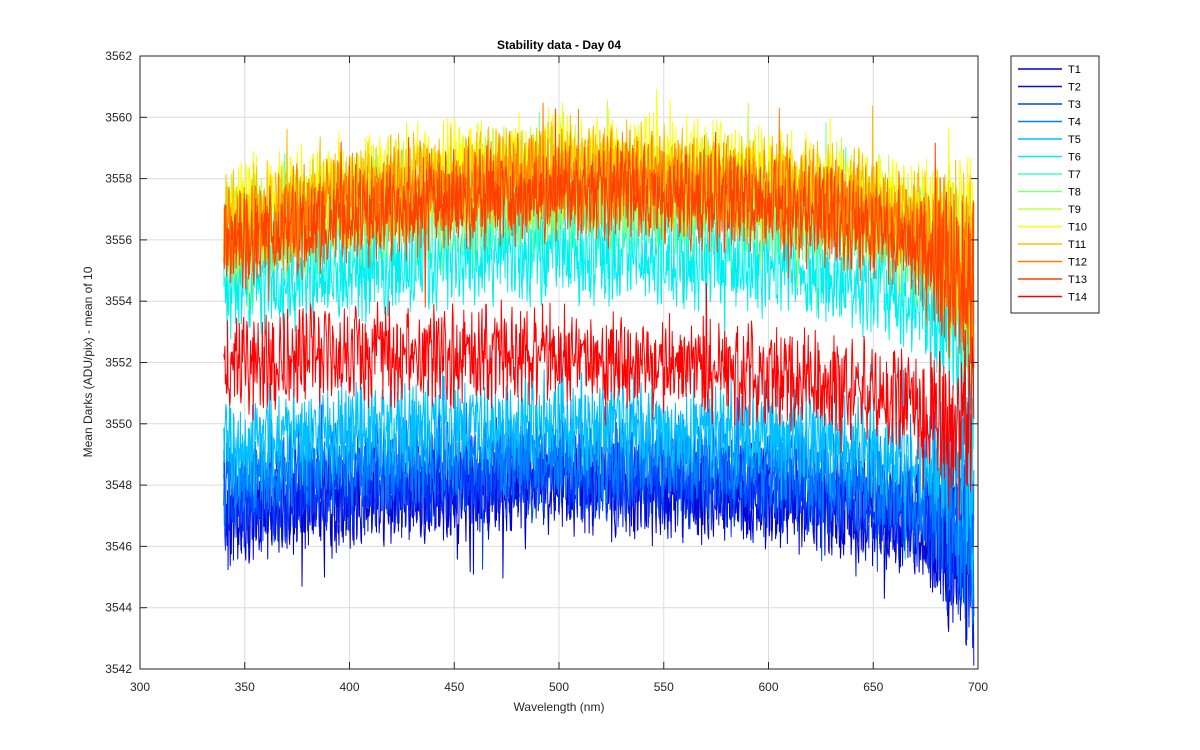 The height and width of the screenshot is (750, 1200). What do you see at coordinates (664, 687) in the screenshot?
I see `x-tick-label: 550` at bounding box center [664, 687].